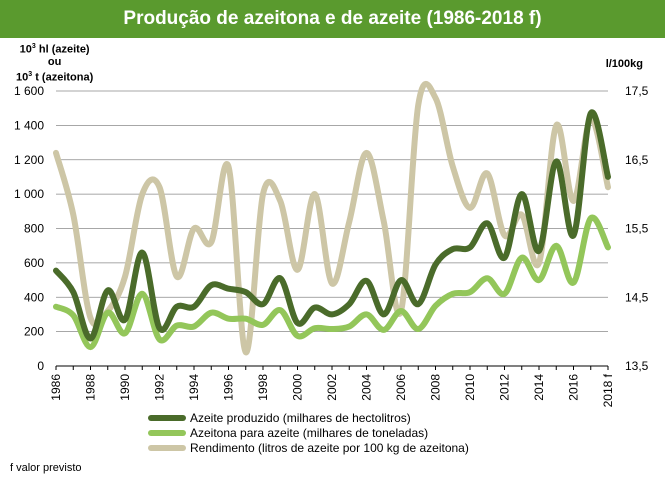 This screenshot has width=665, height=498. What do you see at coordinates (637, 297) in the screenshot?
I see `y-right-tick-label: 14,5` at bounding box center [637, 297].